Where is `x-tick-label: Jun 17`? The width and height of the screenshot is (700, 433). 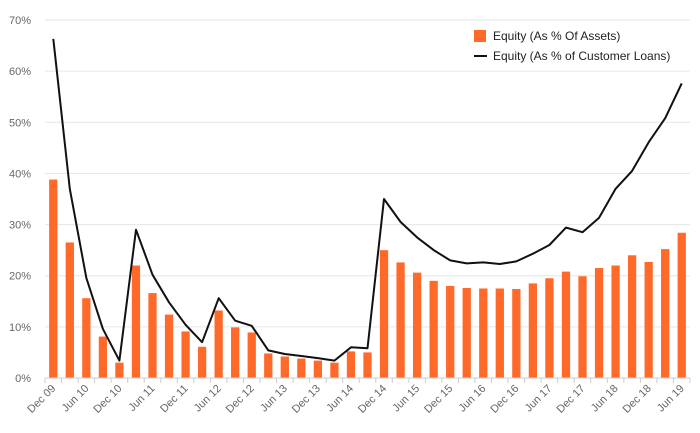 x-tick-label: Jun 17 is located at coordinates (539, 399).